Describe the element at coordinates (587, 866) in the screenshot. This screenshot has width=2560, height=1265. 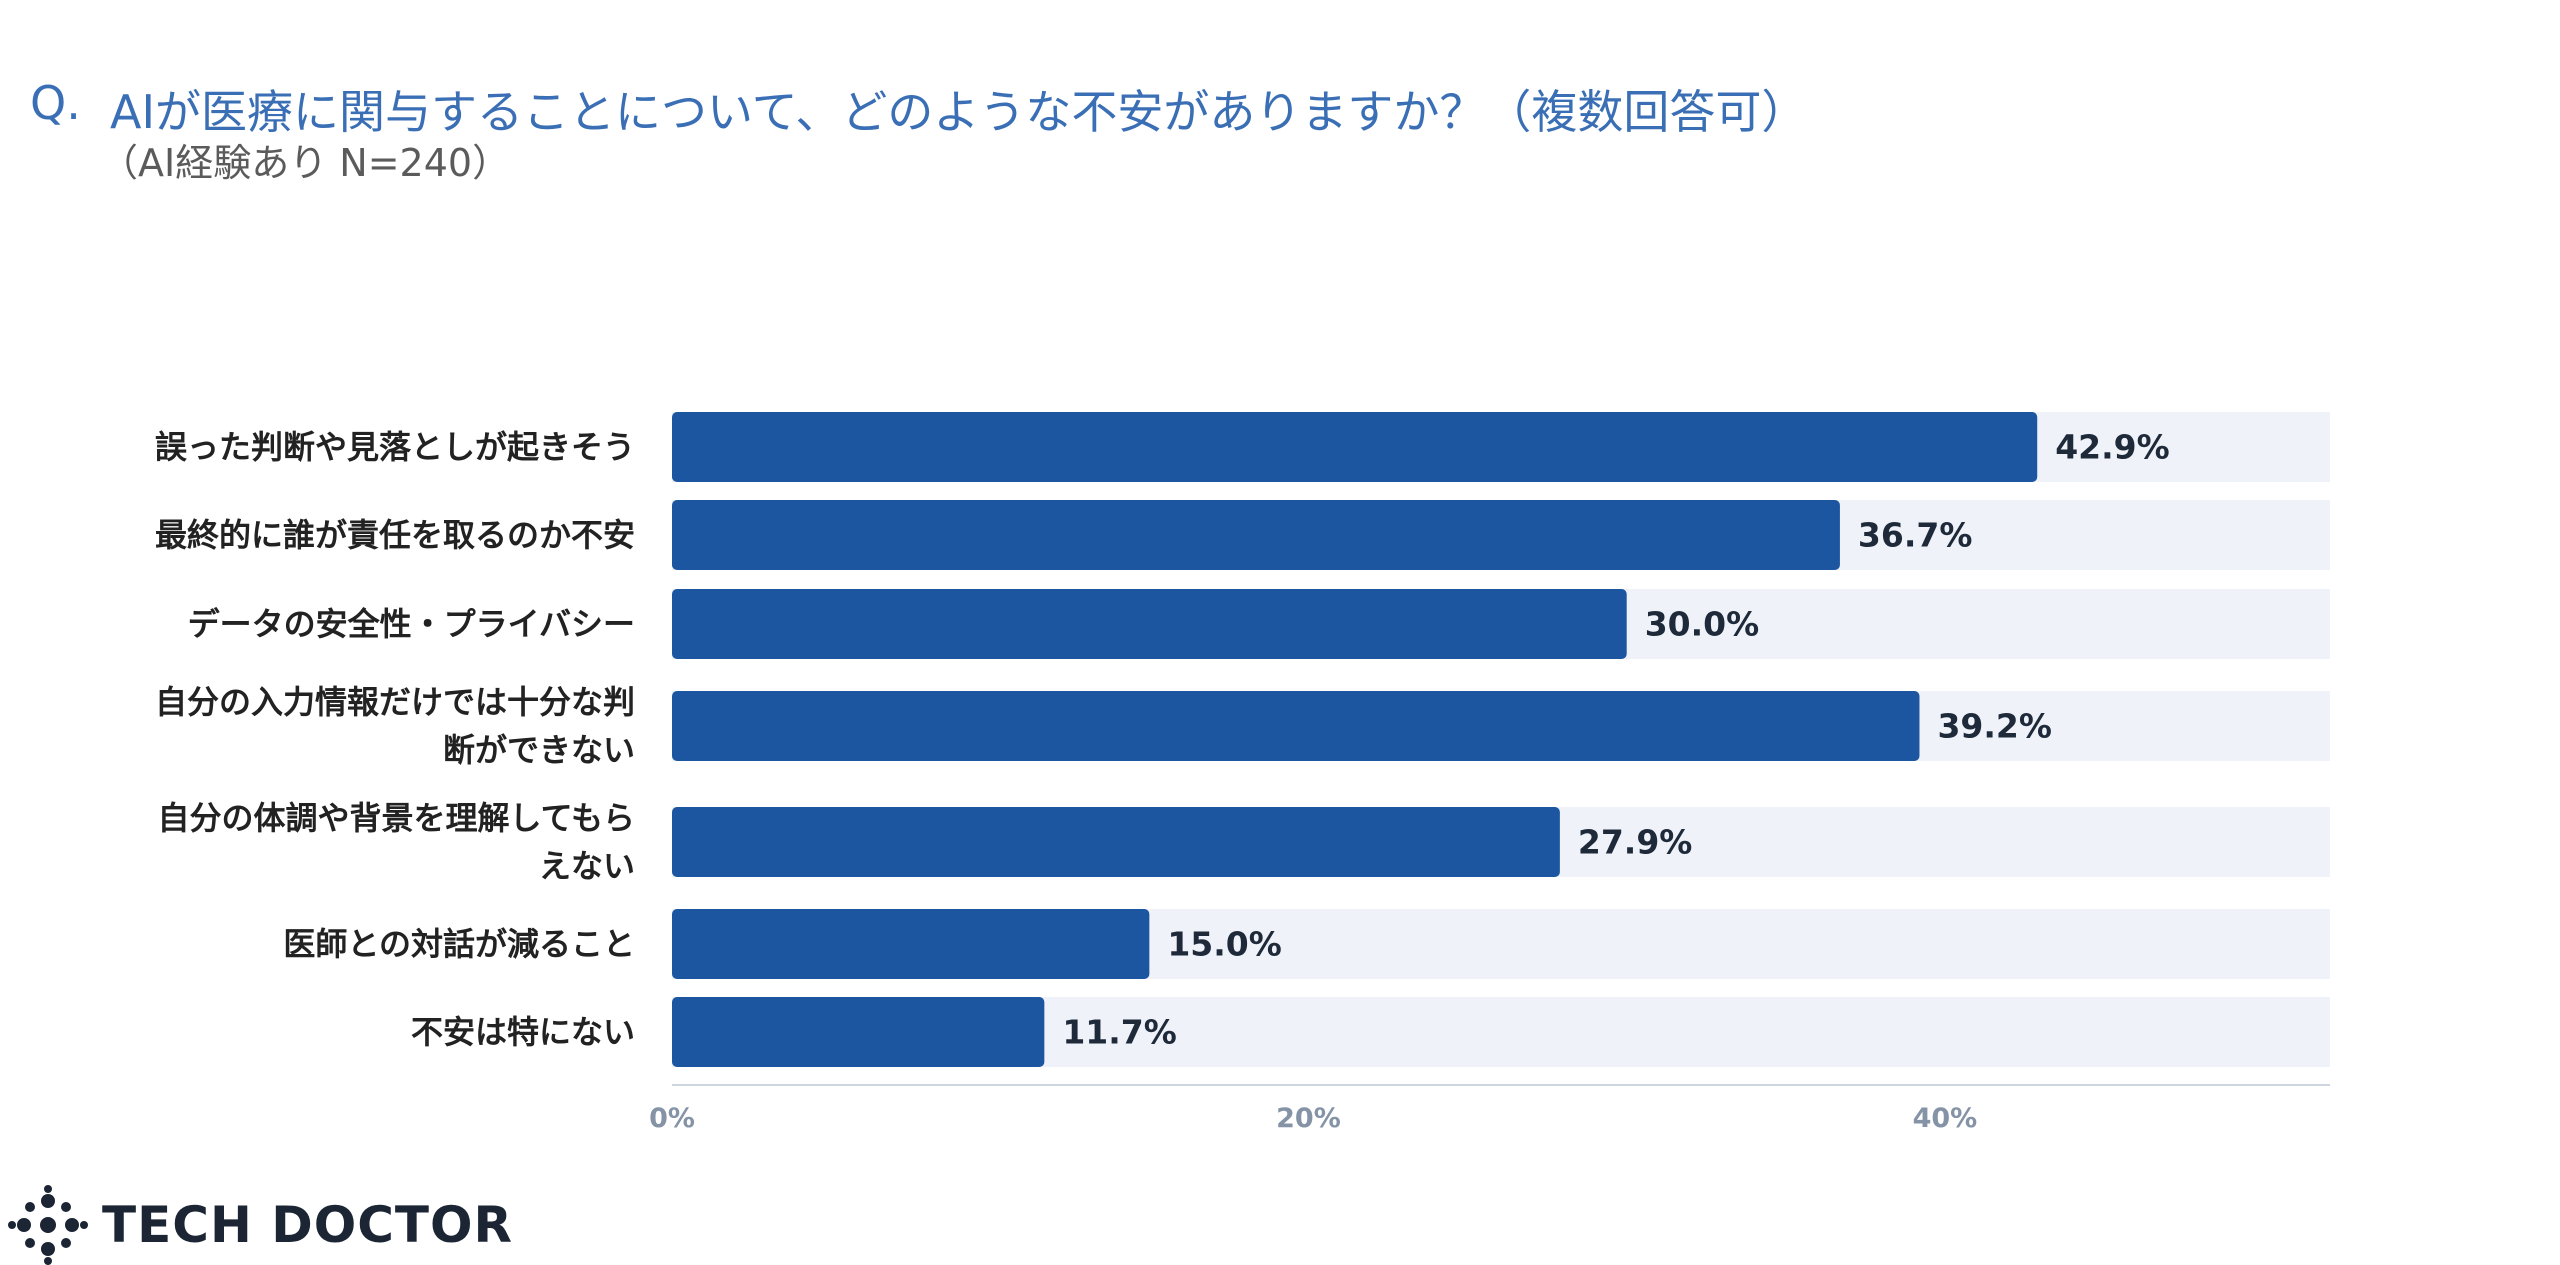
I see `category-label: えない` at that location.